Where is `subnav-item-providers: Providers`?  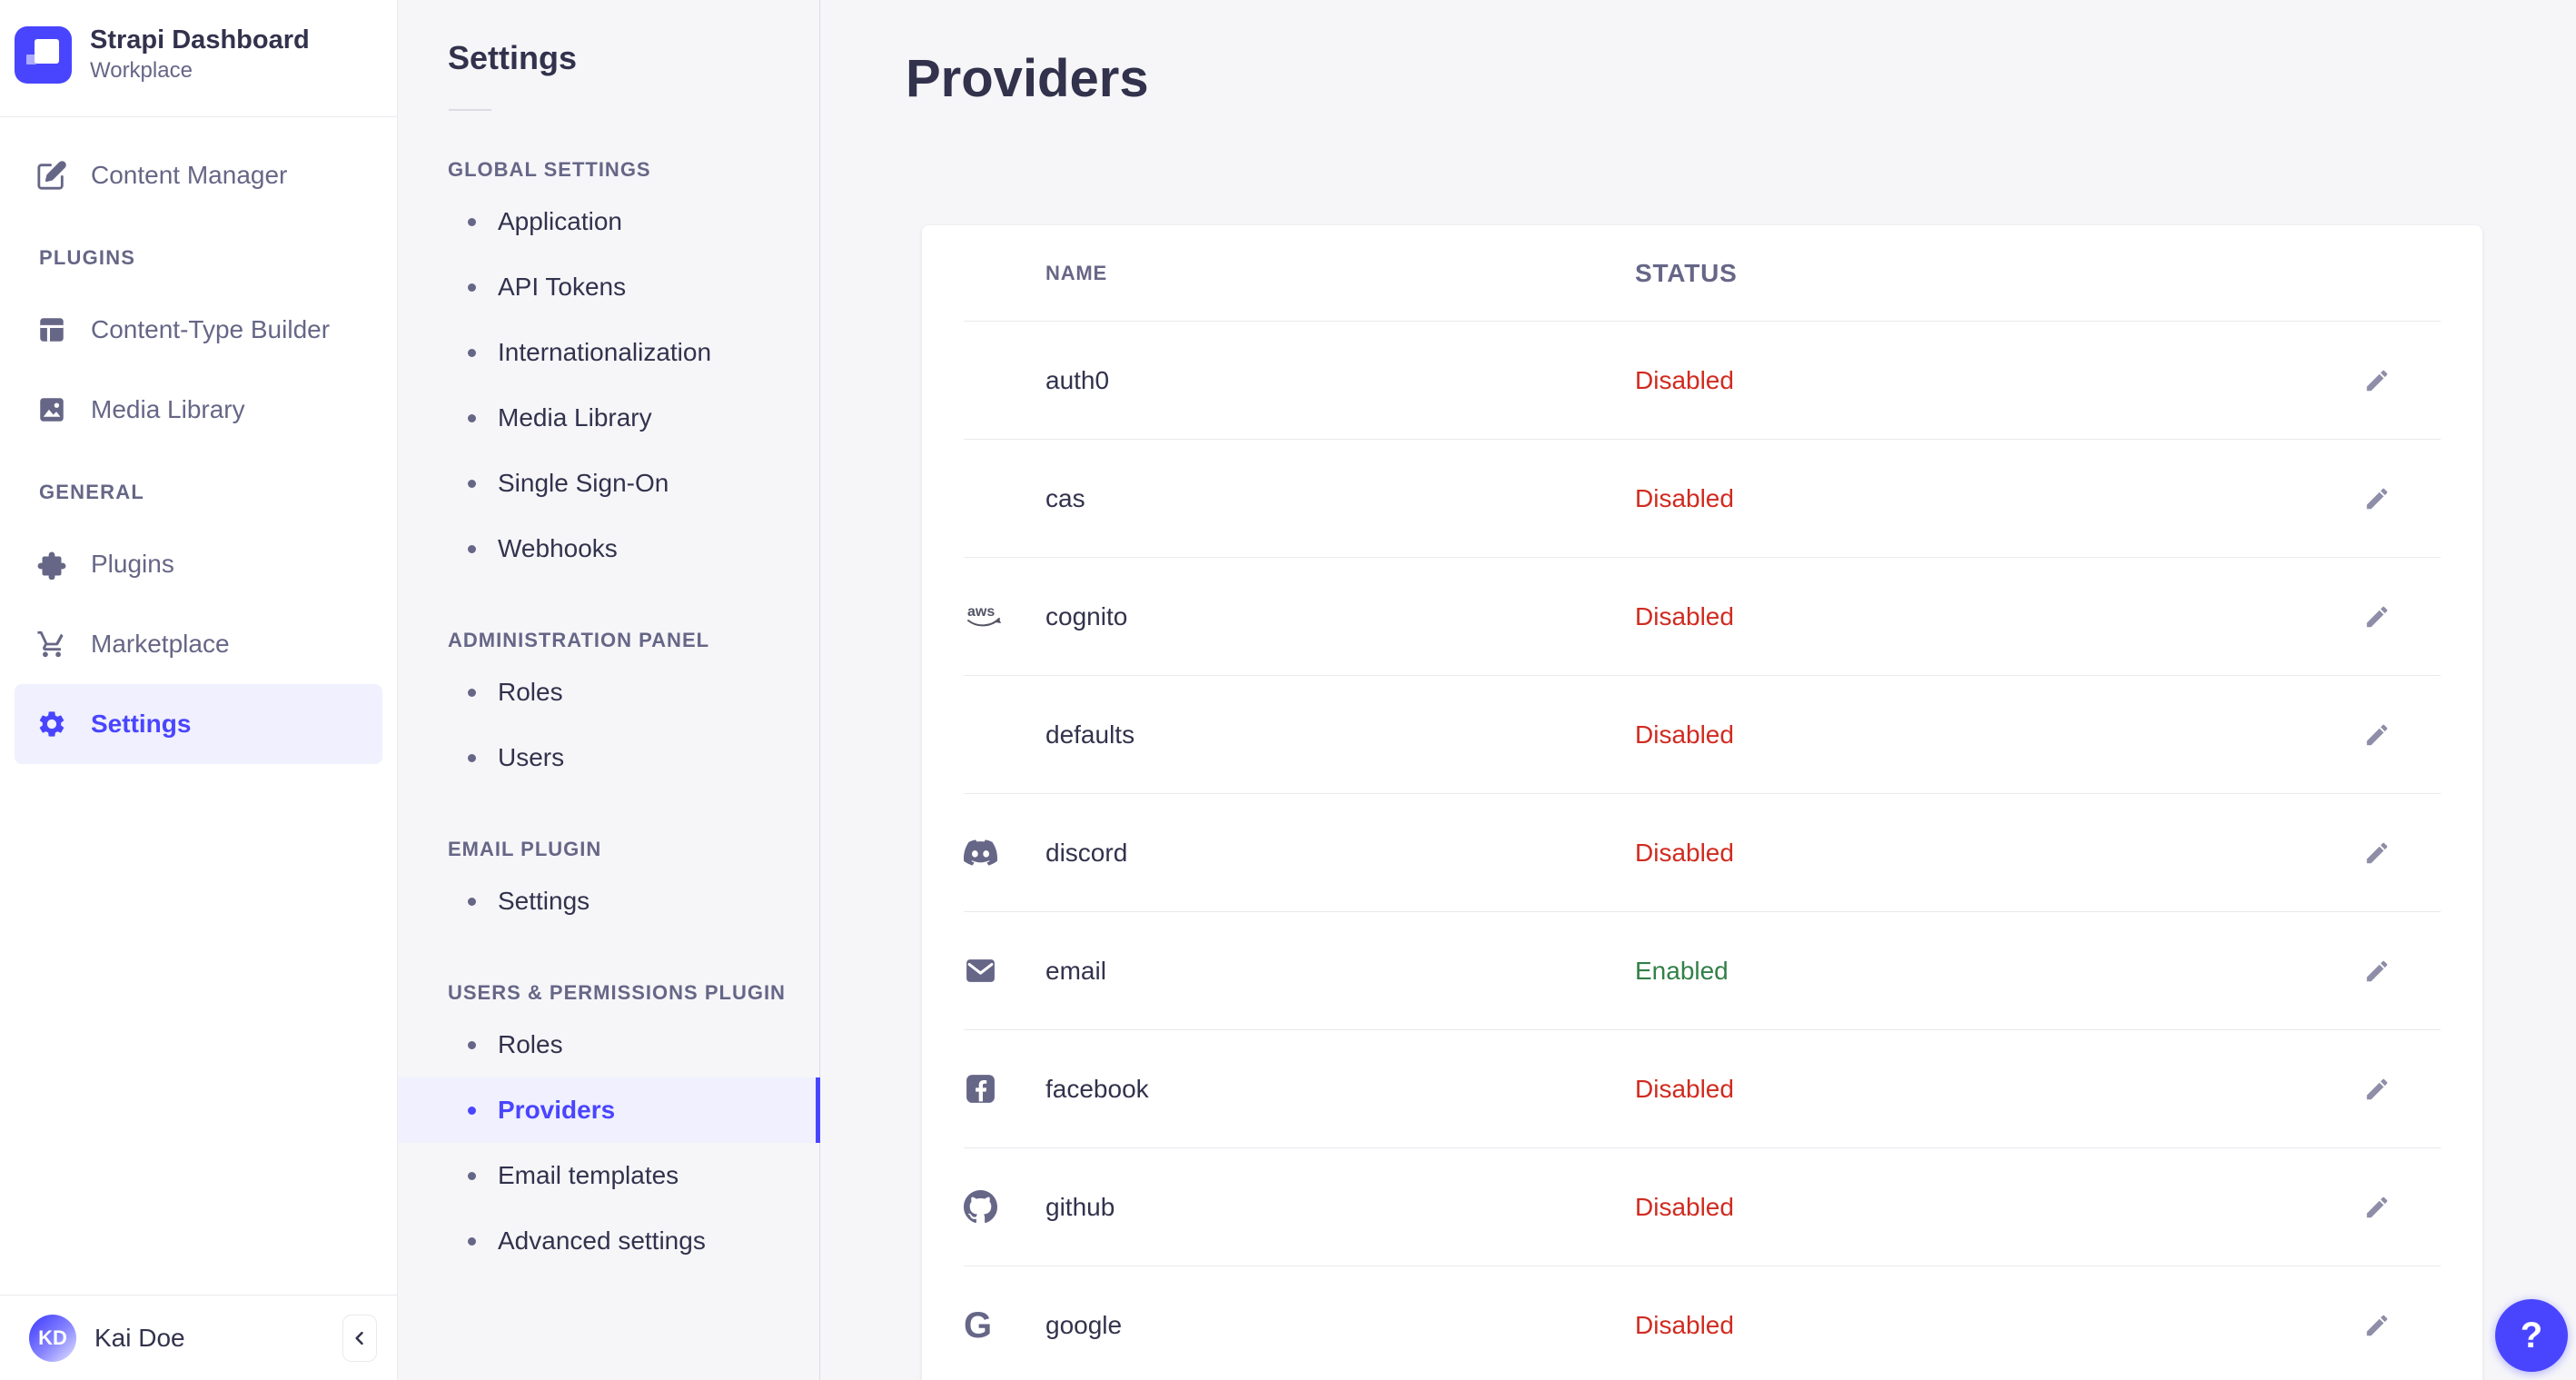
subnav-item-providers: Providers is located at coordinates (609, 1110).